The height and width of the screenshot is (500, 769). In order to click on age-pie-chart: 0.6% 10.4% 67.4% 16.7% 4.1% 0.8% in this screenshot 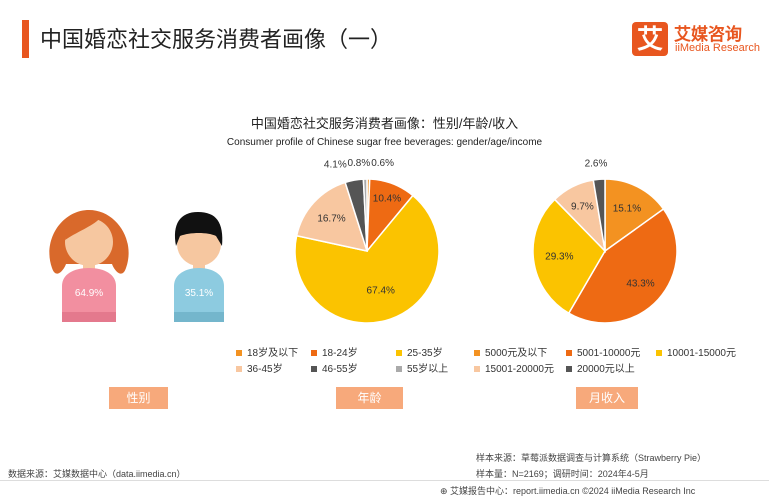, I will do `click(367, 247)`.